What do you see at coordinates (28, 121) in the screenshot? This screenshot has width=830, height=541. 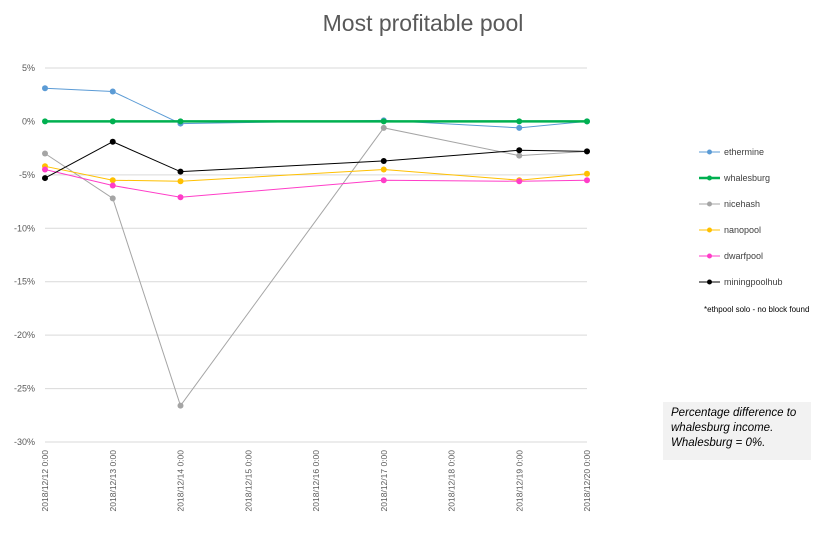 I see `y-tick-label: 0%` at bounding box center [28, 121].